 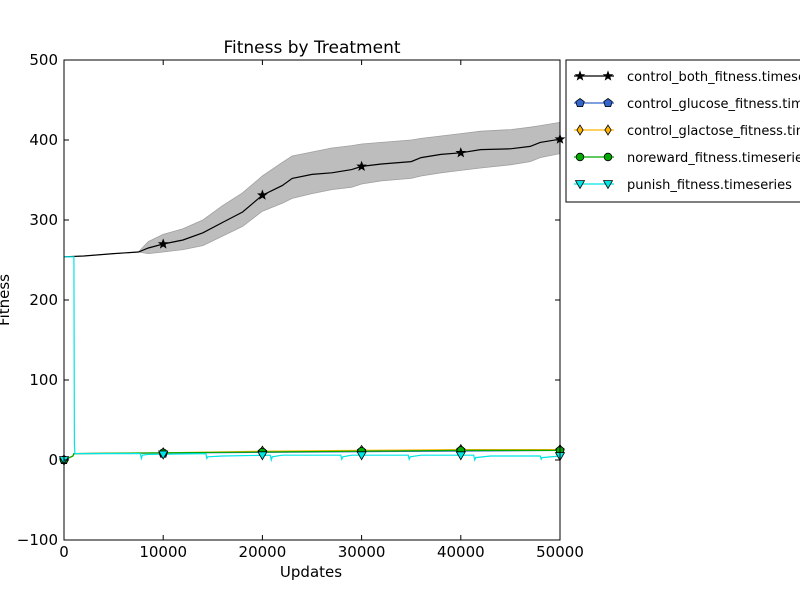 I want to click on y-tick-label: 400, so click(x=43, y=140).